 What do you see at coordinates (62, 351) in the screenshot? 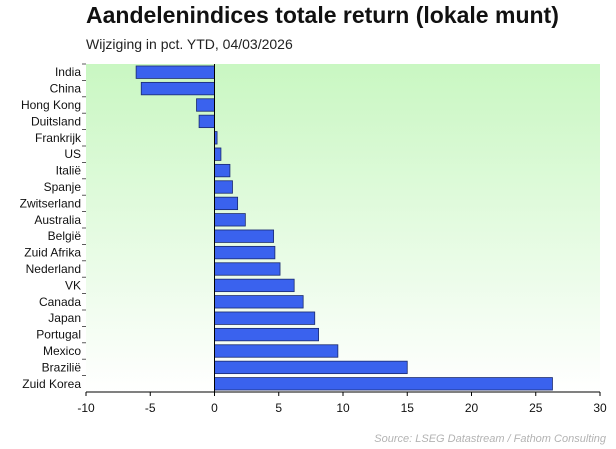
I see `category-label: Mexico` at bounding box center [62, 351].